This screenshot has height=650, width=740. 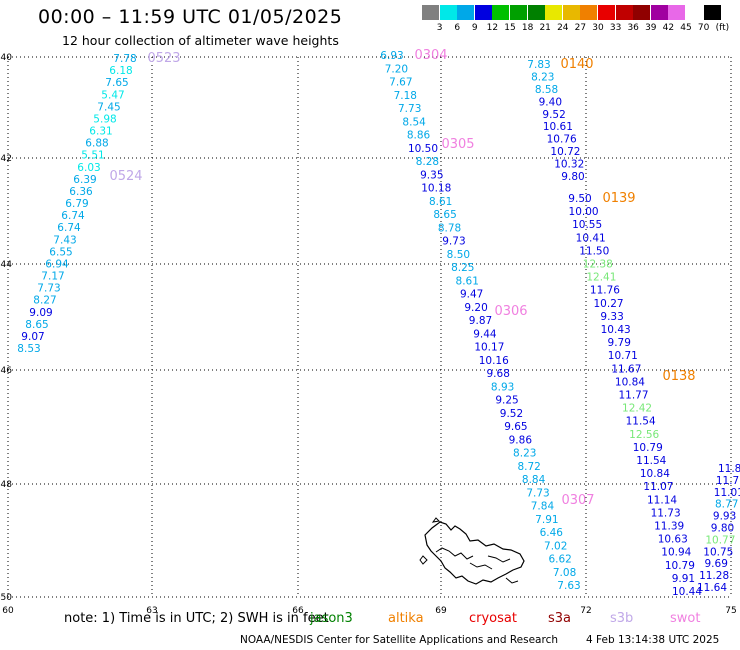 I want to click on wave-height-value: 9.50, so click(x=579, y=199).